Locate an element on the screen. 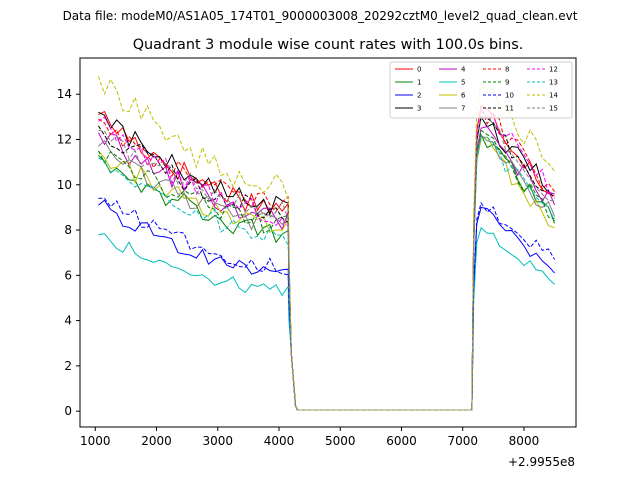 This screenshot has width=640, height=480. legend-label-0: 0 is located at coordinates (419, 70).